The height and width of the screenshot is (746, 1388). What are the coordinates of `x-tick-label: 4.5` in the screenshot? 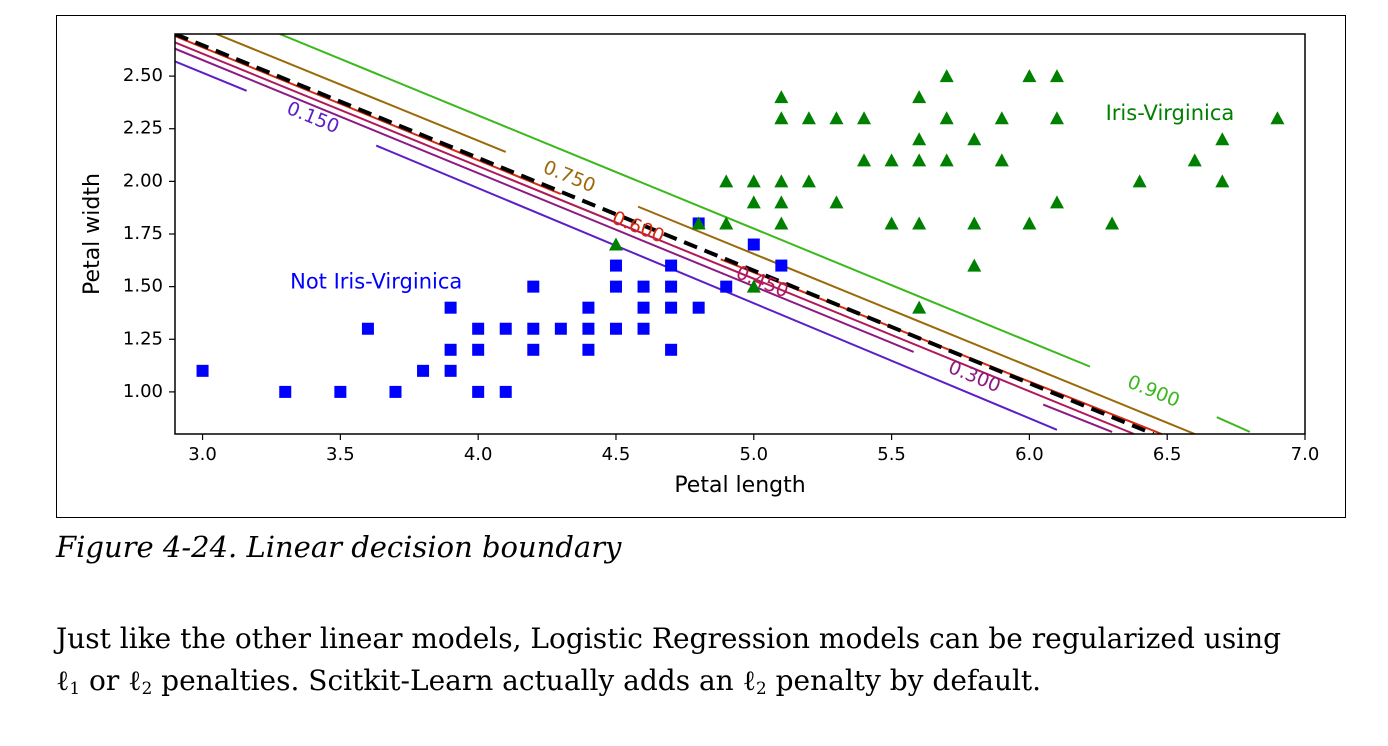 It's located at (616, 454).